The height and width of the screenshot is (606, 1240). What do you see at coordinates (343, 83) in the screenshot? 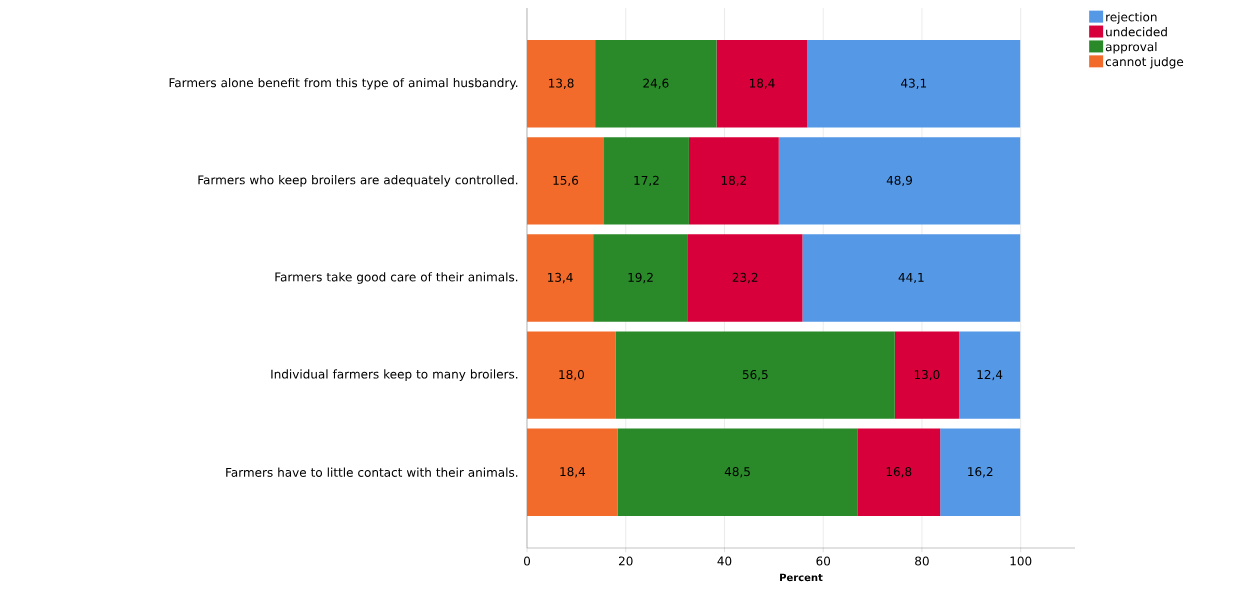
I see `y-tick-label: Farmers alone benefit from this type of animal husbandry.` at bounding box center [343, 83].